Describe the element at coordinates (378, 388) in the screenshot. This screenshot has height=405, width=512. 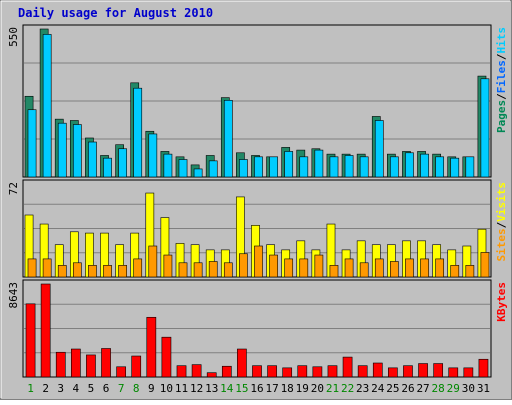
I see `x-tick-label-day-24: 24` at that location.